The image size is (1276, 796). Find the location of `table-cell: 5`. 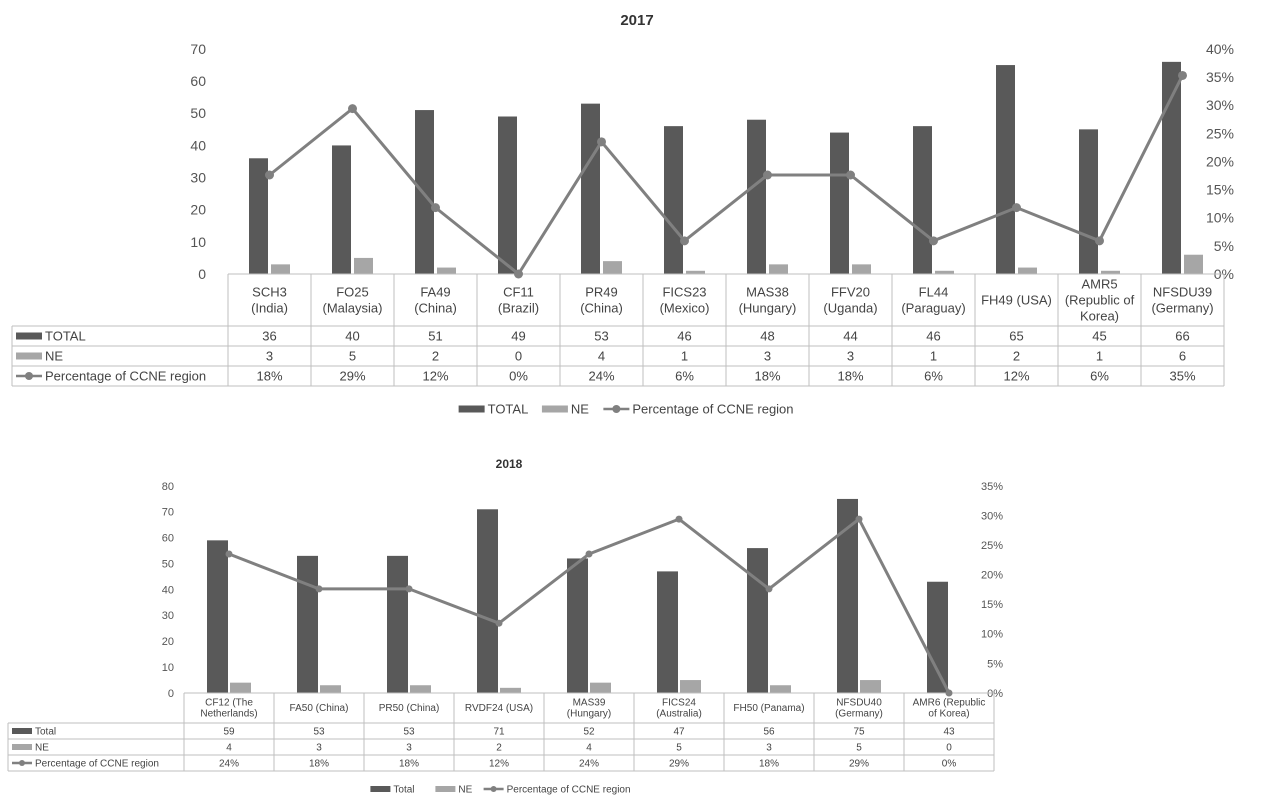

table-cell: 5 is located at coordinates (679, 748).